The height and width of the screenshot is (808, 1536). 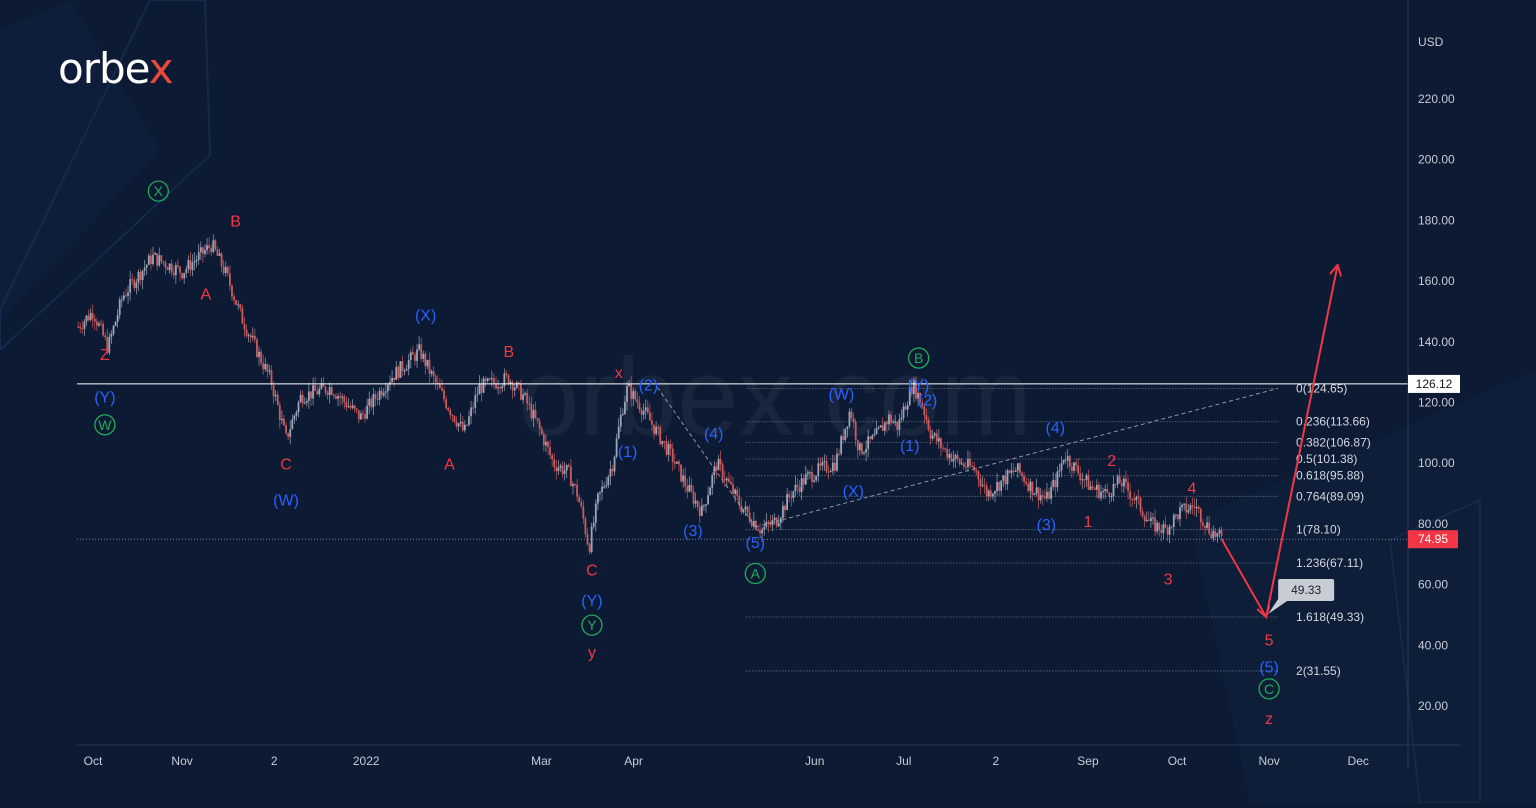 I want to click on wave-label: X, so click(x=159, y=191).